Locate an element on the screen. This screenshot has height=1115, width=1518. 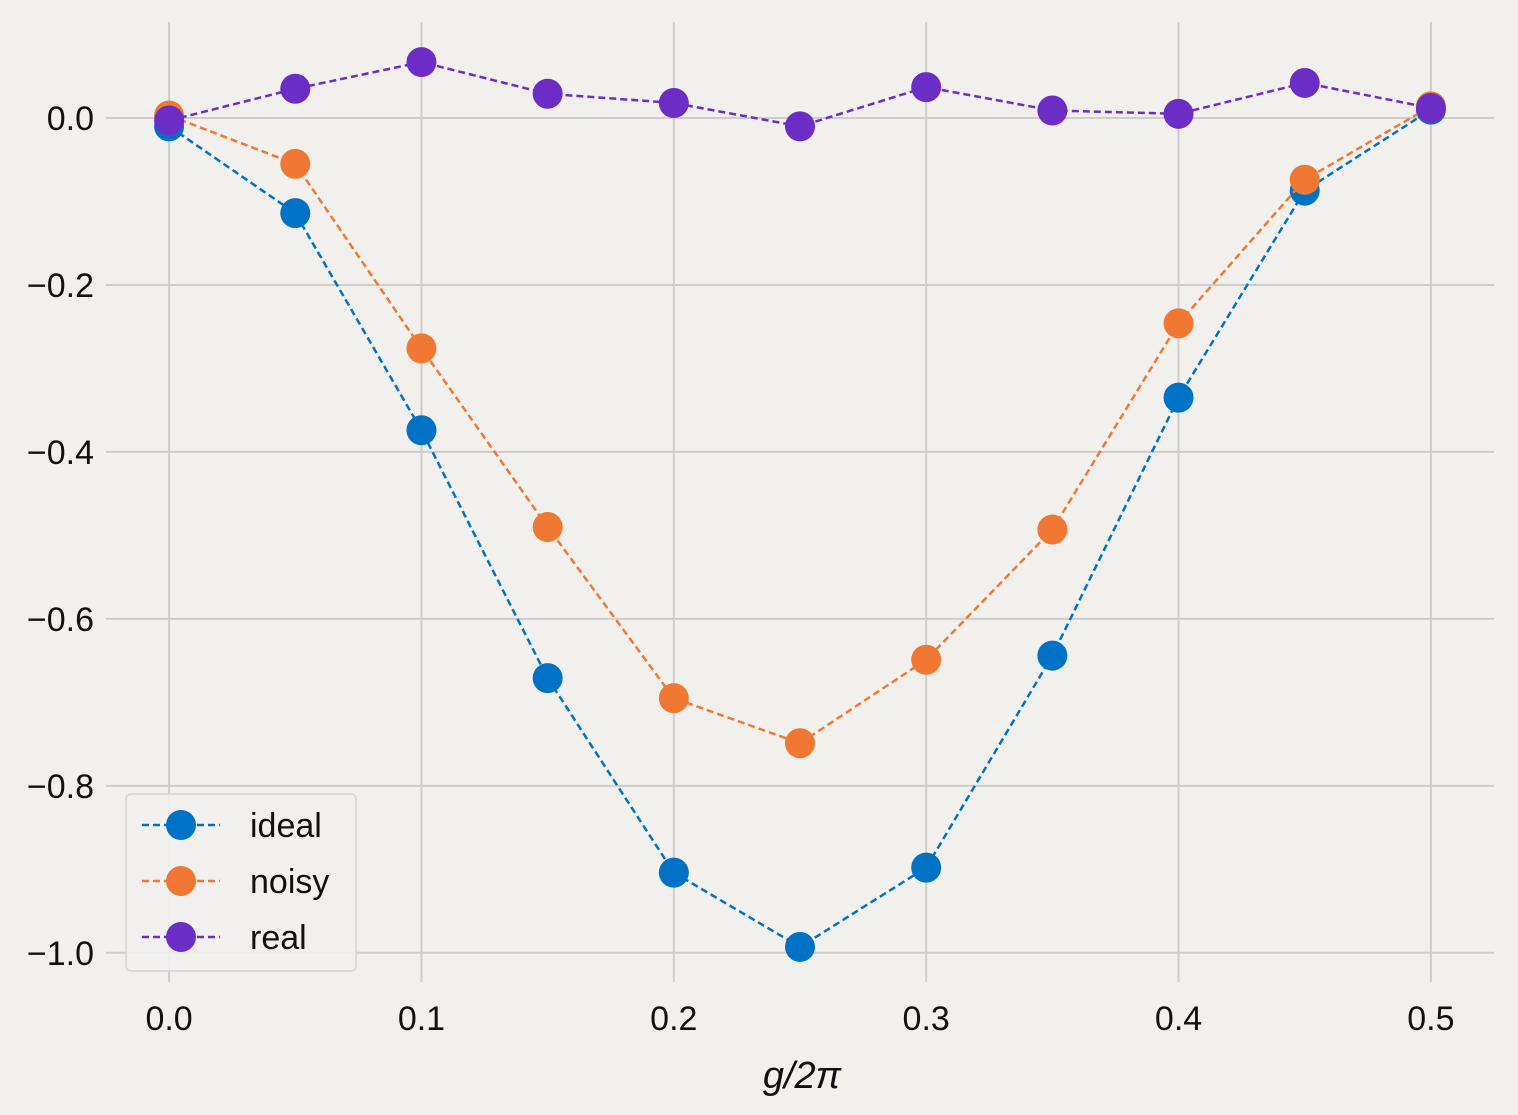
x-tick-label: 0.3 is located at coordinates (926, 1019).